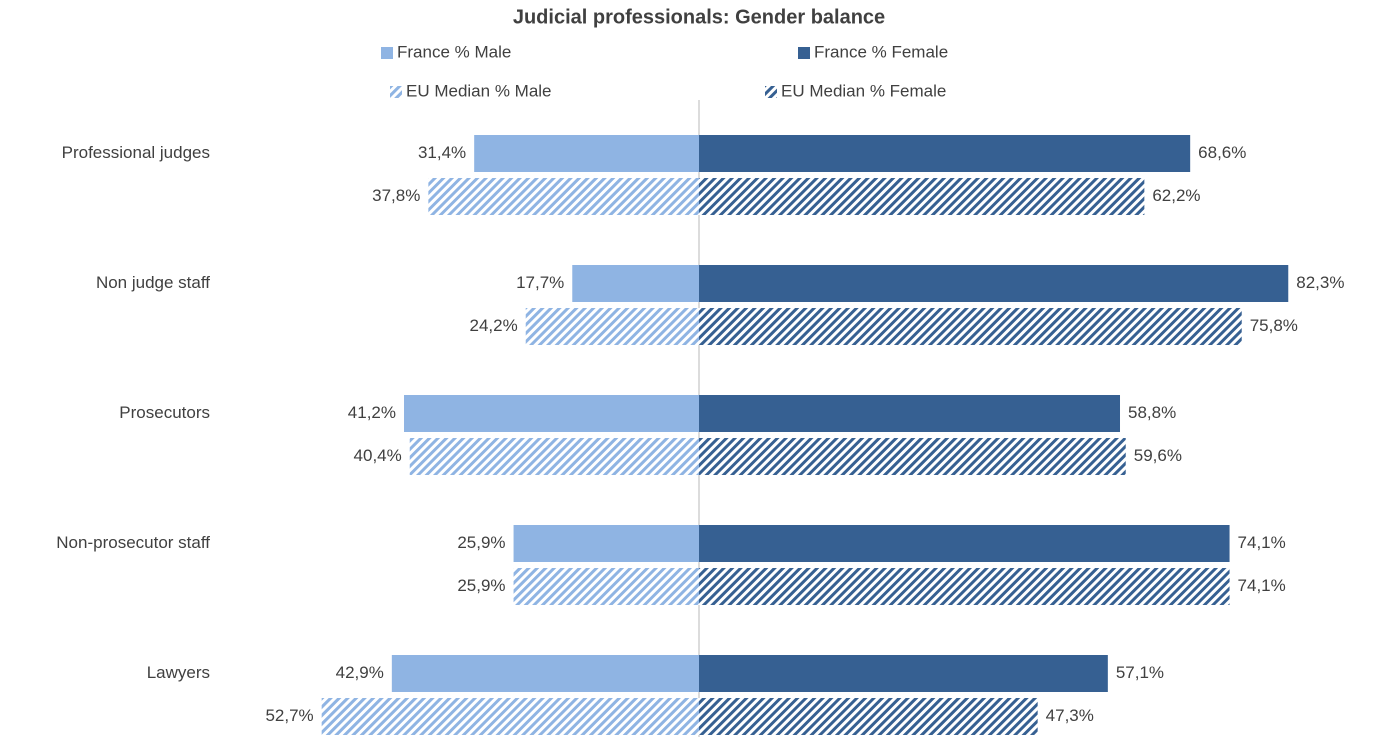 The height and width of the screenshot is (737, 1396). What do you see at coordinates (1152, 412) in the screenshot?
I see `value-label: 58,8%` at bounding box center [1152, 412].